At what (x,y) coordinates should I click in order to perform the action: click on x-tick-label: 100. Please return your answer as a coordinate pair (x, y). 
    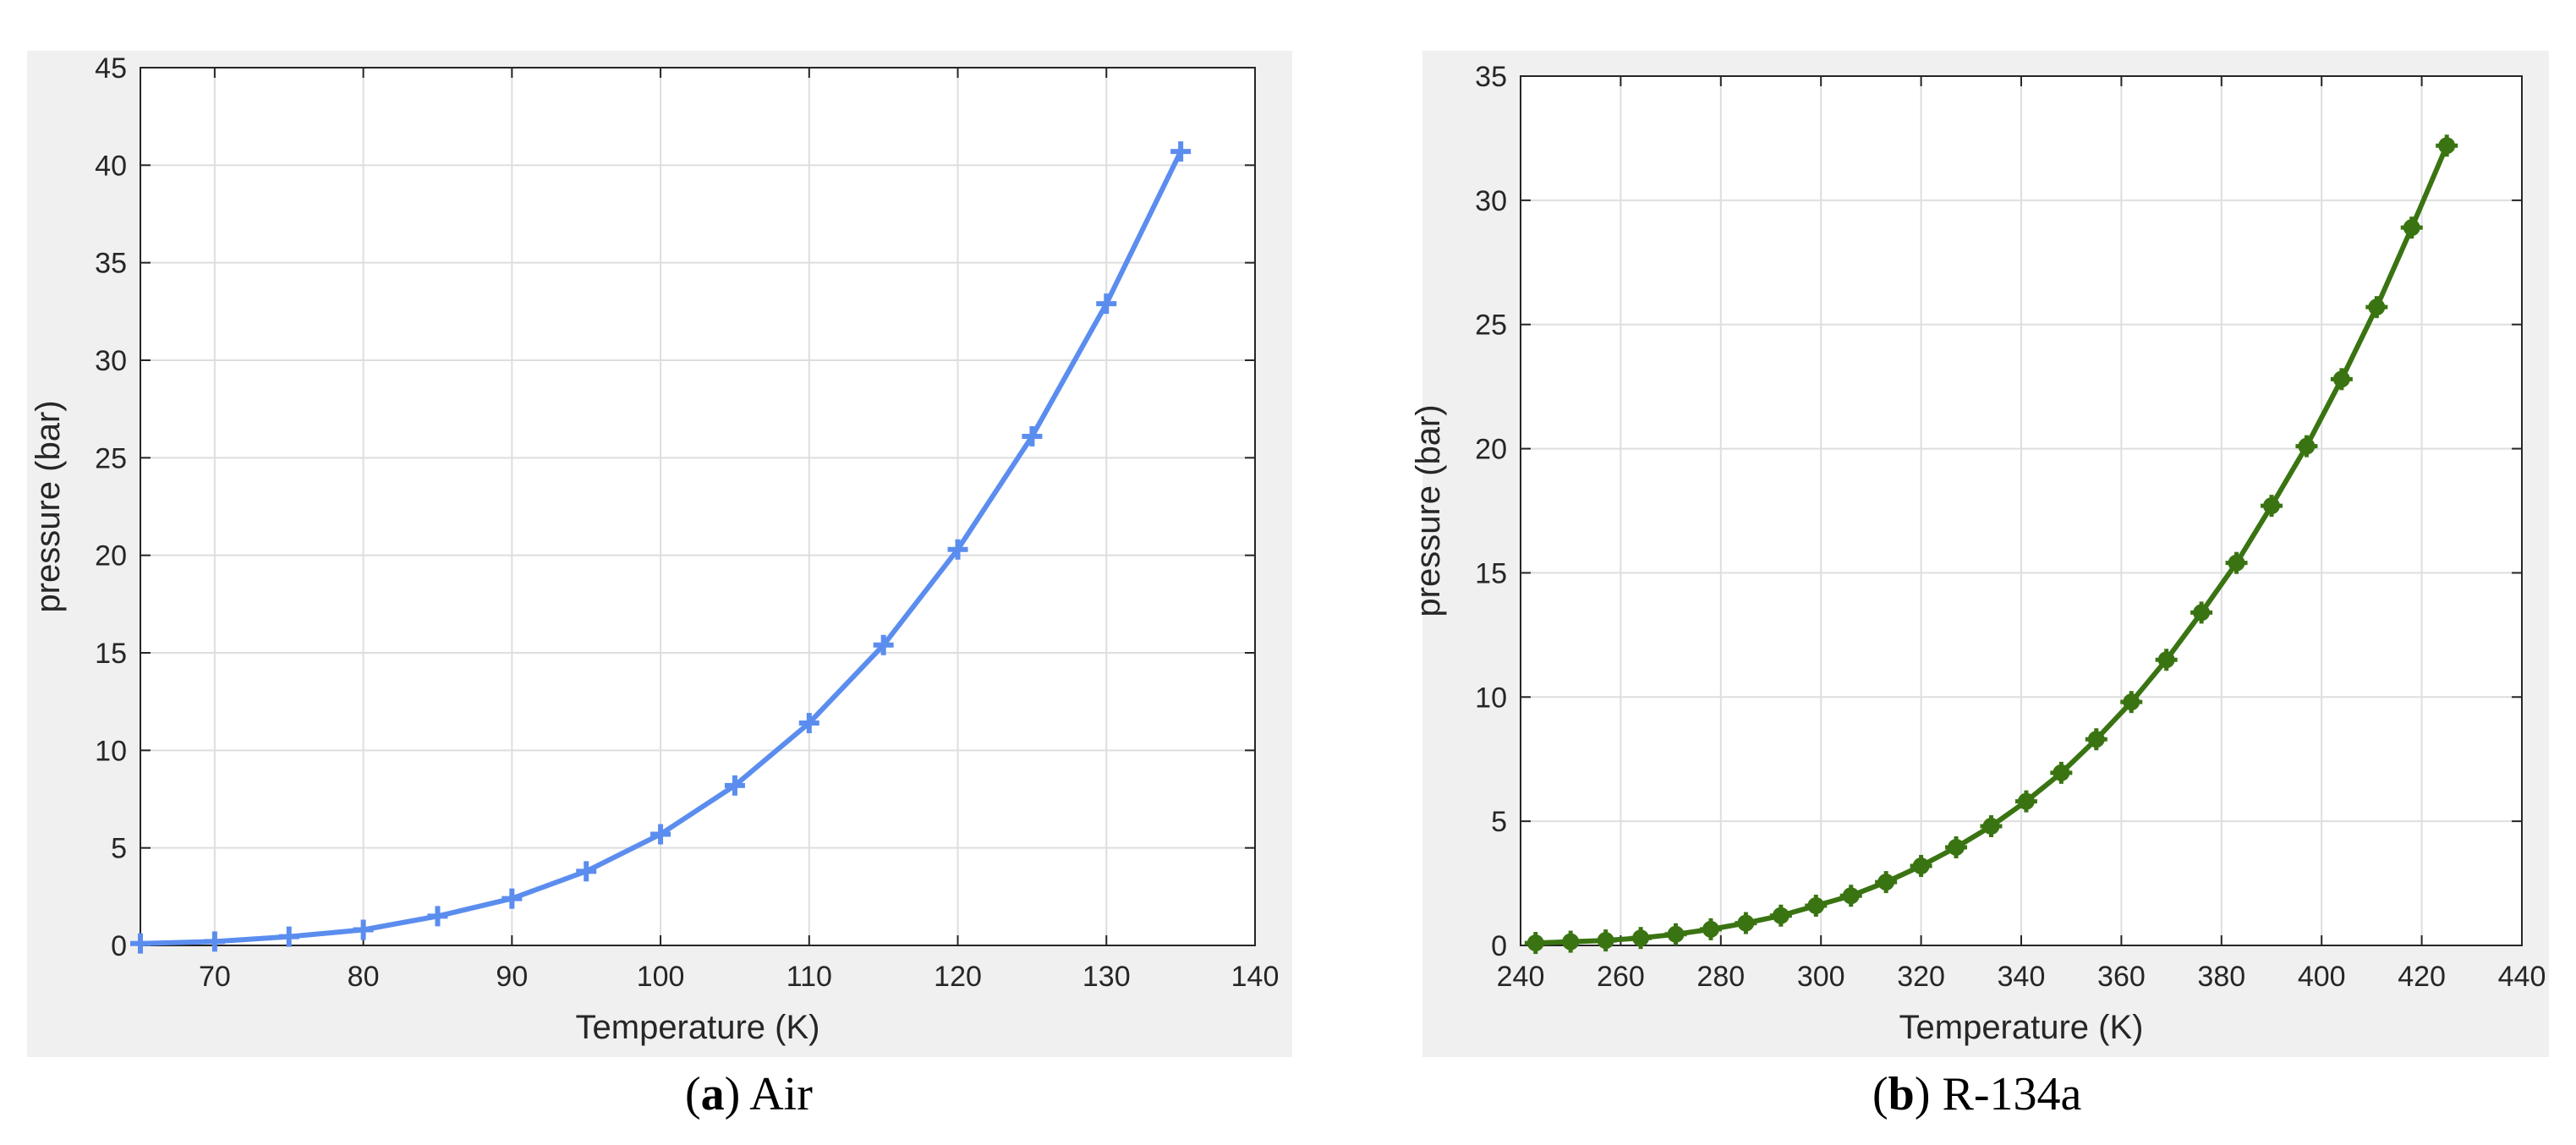
    Looking at the image, I should click on (661, 977).